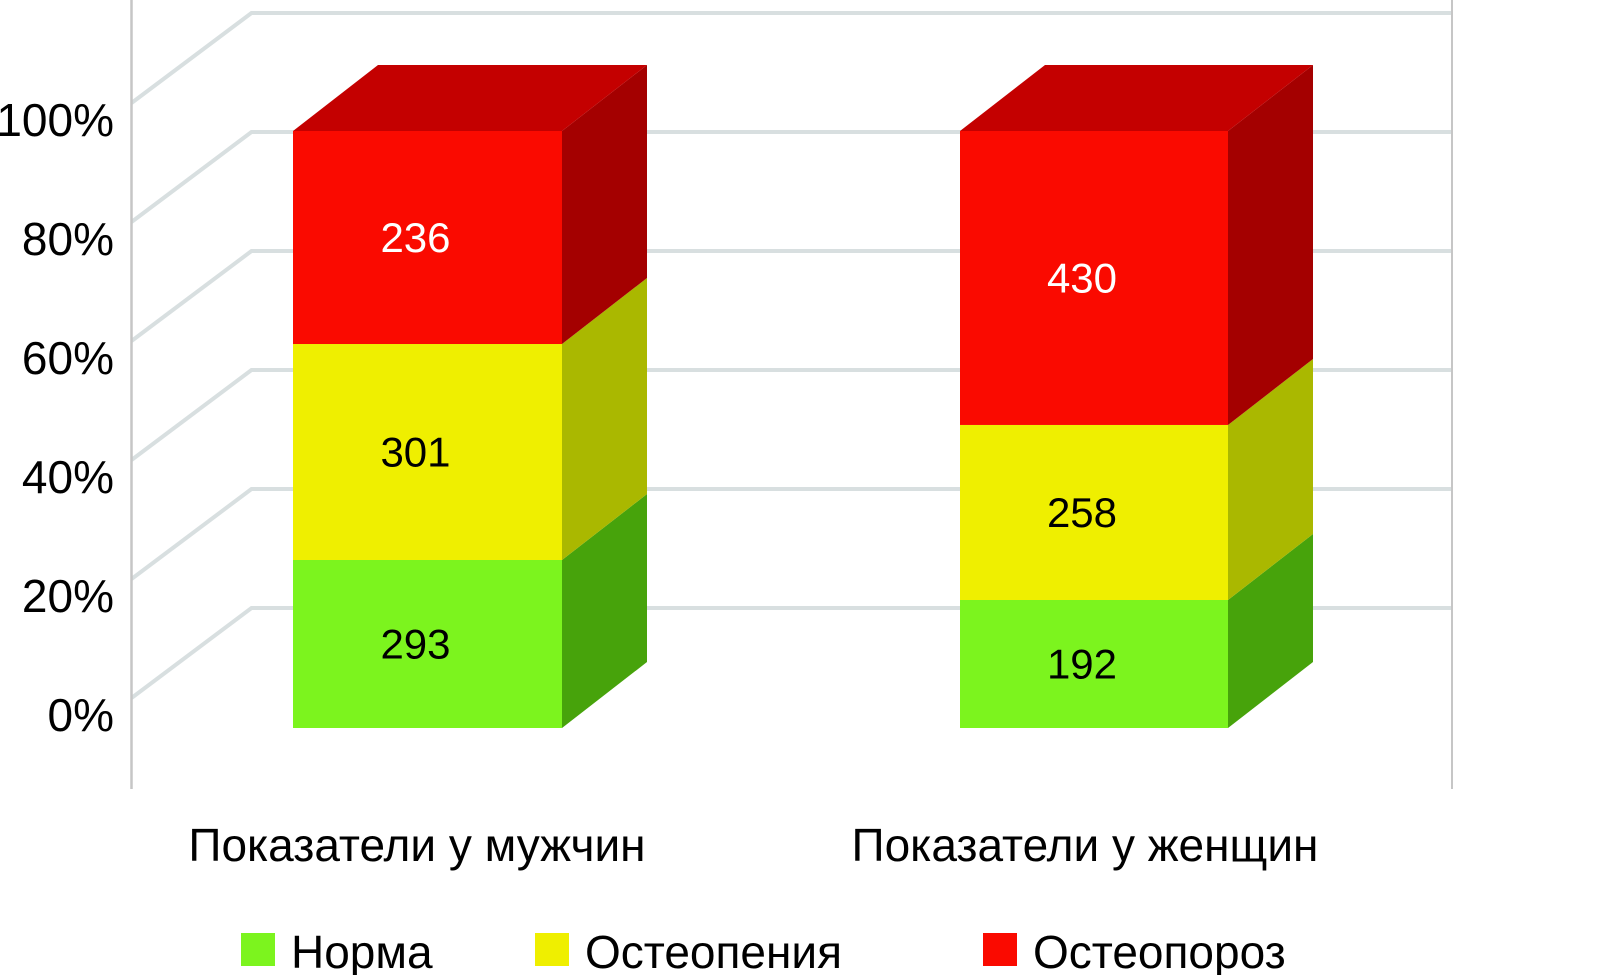 Image resolution: width=1601 pixels, height=975 pixels. What do you see at coordinates (416, 845) in the screenshot?
I see `category-label: Показатели у мужчин` at bounding box center [416, 845].